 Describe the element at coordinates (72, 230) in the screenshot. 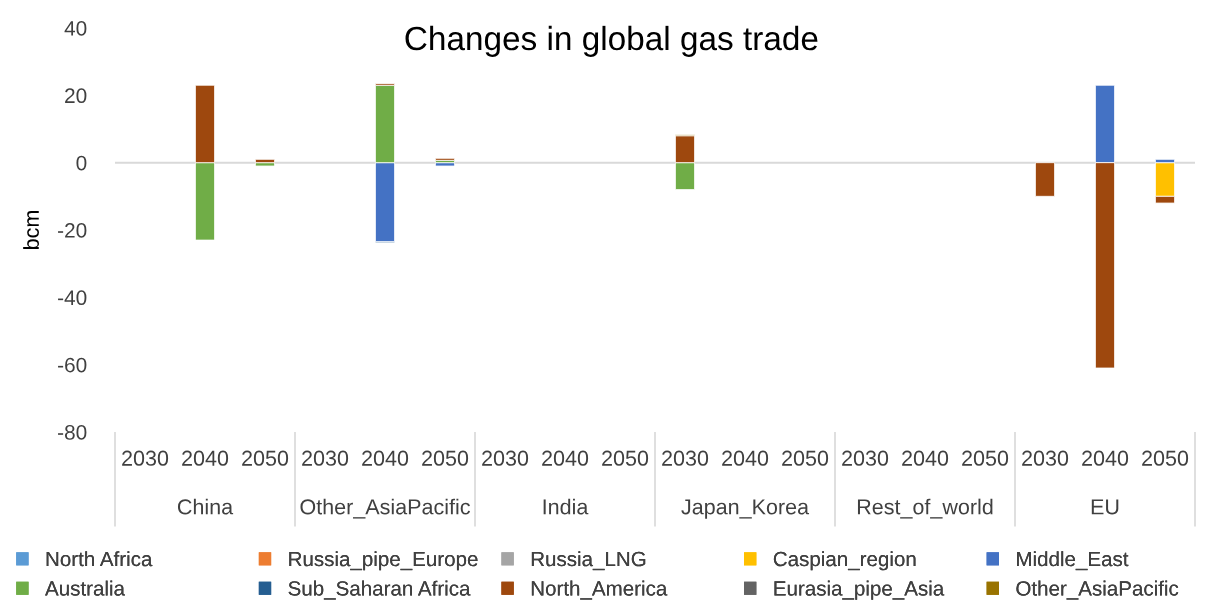

I see `y-tick-label: -20` at that location.